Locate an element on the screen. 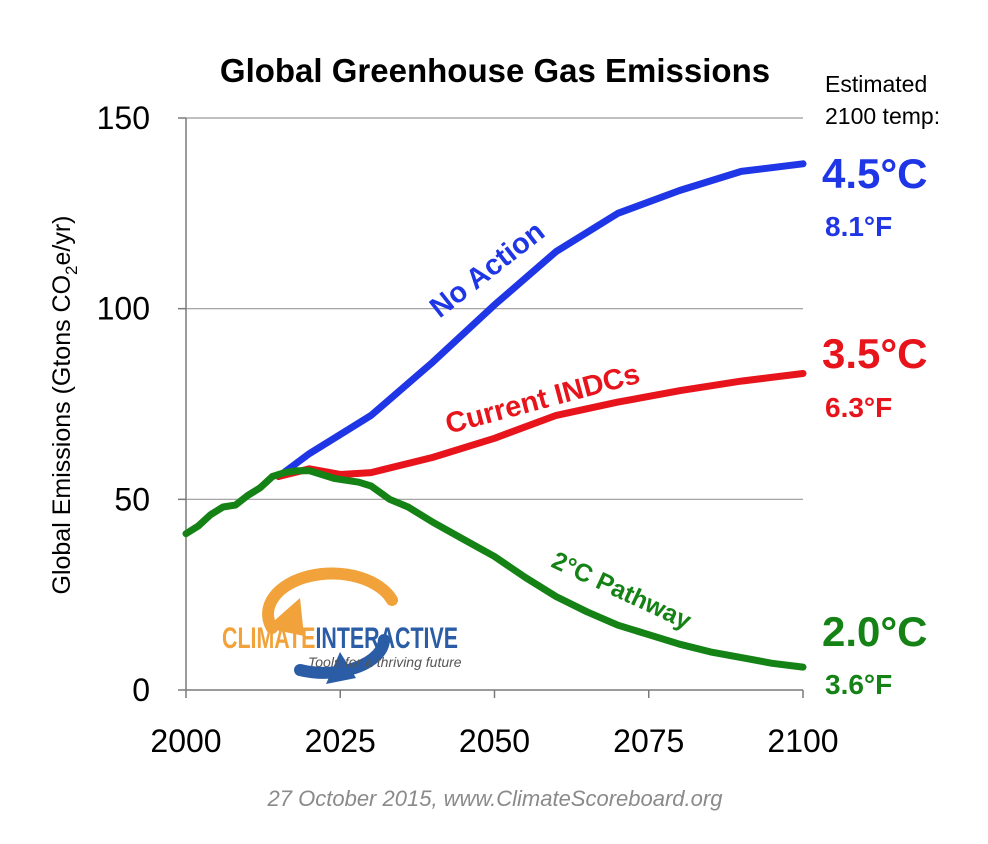 The height and width of the screenshot is (844, 988). series-label-current-indcs: Current INDCs is located at coordinates (542, 399).